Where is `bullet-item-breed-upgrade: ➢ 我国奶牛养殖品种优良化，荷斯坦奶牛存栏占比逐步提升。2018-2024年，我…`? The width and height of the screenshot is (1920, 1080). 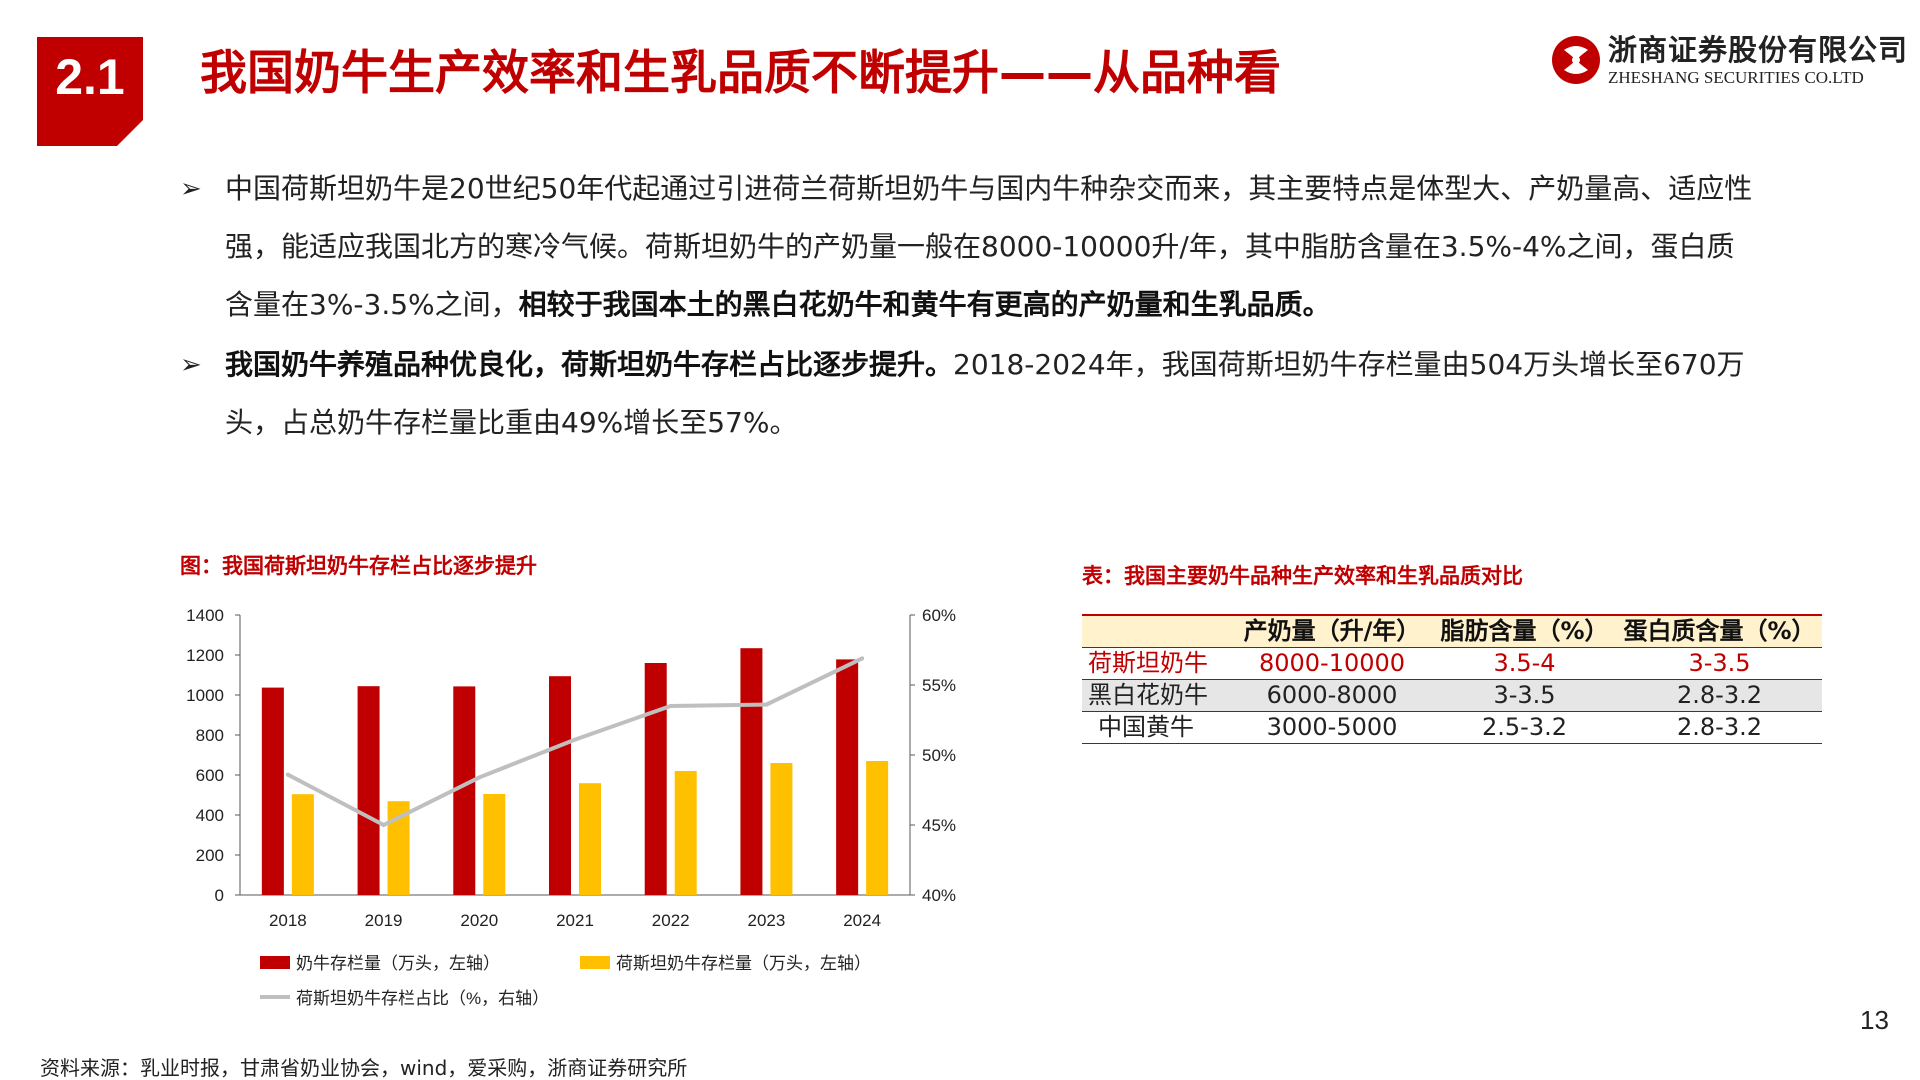 bullet-item-breed-upgrade: ➢ 我国奶牛养殖品种优良化，荷斯坦奶牛存栏占比逐步提升。2018-2024年，我… is located at coordinates (970, 394).